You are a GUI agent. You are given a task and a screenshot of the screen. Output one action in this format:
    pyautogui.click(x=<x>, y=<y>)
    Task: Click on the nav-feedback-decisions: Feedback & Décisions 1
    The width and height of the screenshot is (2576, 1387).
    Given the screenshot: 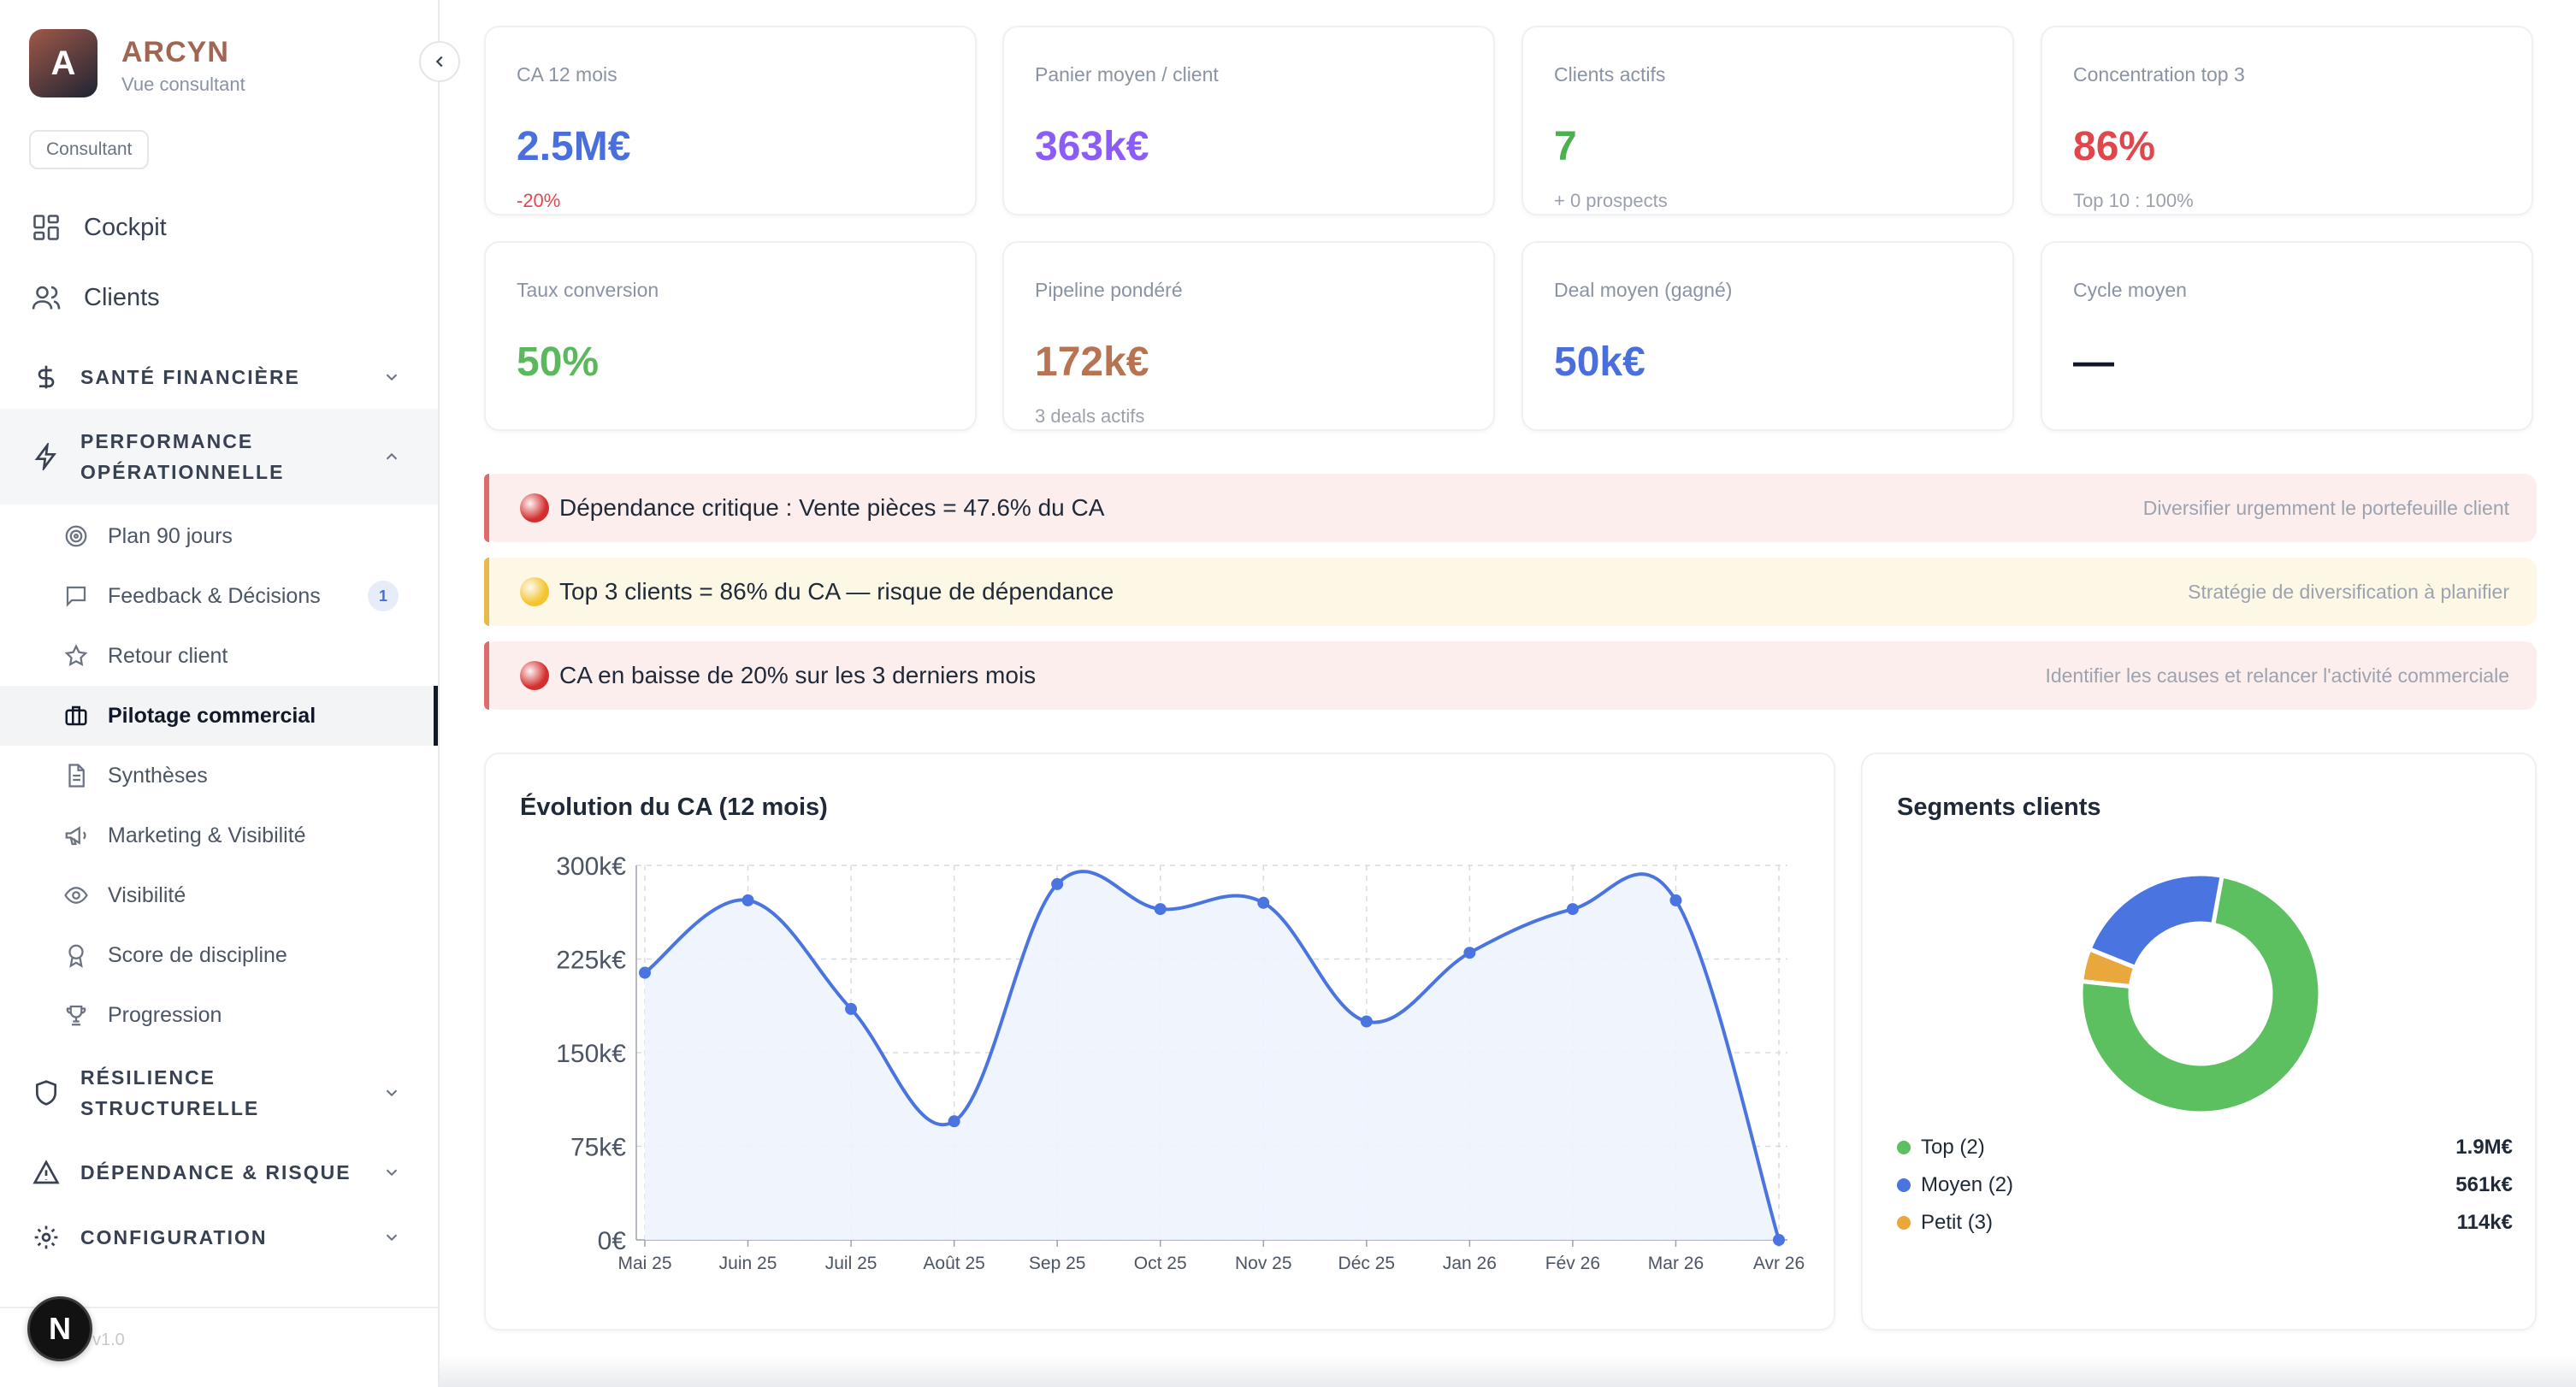 What is the action you would take?
    pyautogui.click(x=219, y=596)
    